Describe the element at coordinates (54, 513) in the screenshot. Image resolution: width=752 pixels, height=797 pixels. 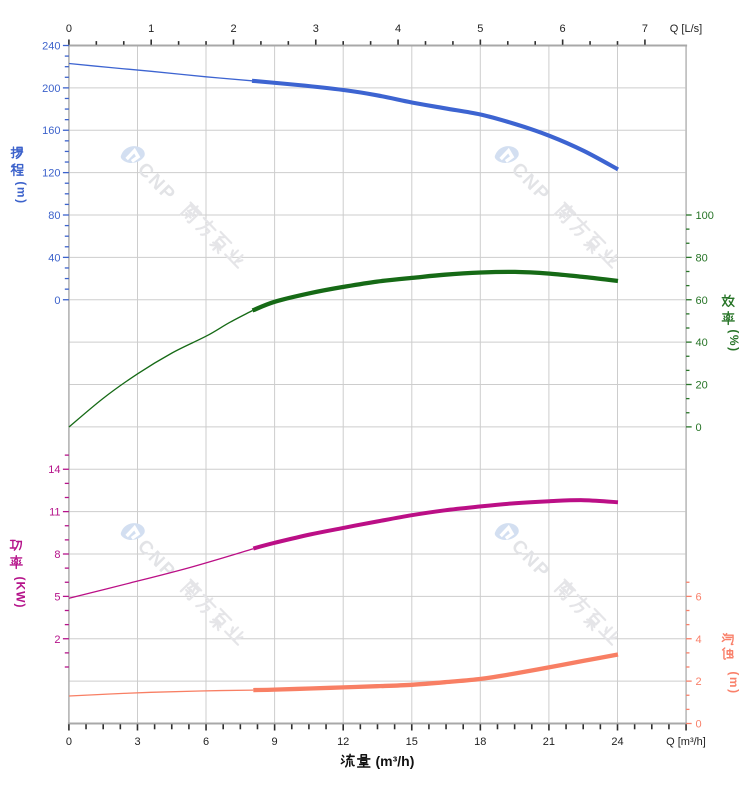
I see `svg-text: 11` at that location.